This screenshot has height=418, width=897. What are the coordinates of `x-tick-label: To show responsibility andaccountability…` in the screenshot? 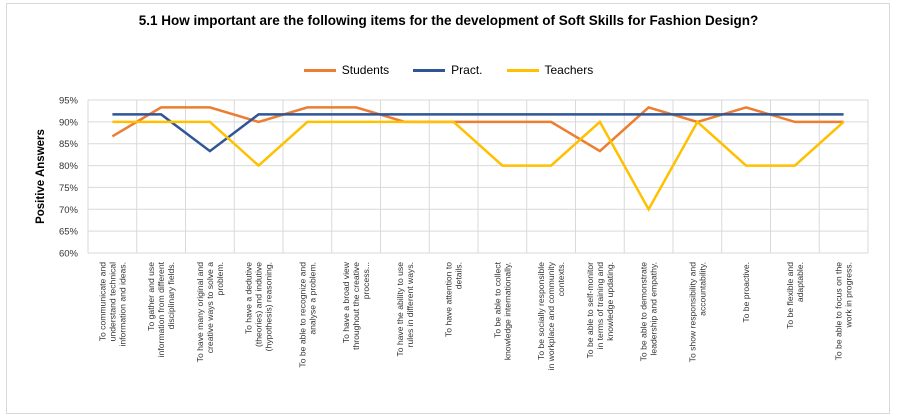 It's located at (697, 312).